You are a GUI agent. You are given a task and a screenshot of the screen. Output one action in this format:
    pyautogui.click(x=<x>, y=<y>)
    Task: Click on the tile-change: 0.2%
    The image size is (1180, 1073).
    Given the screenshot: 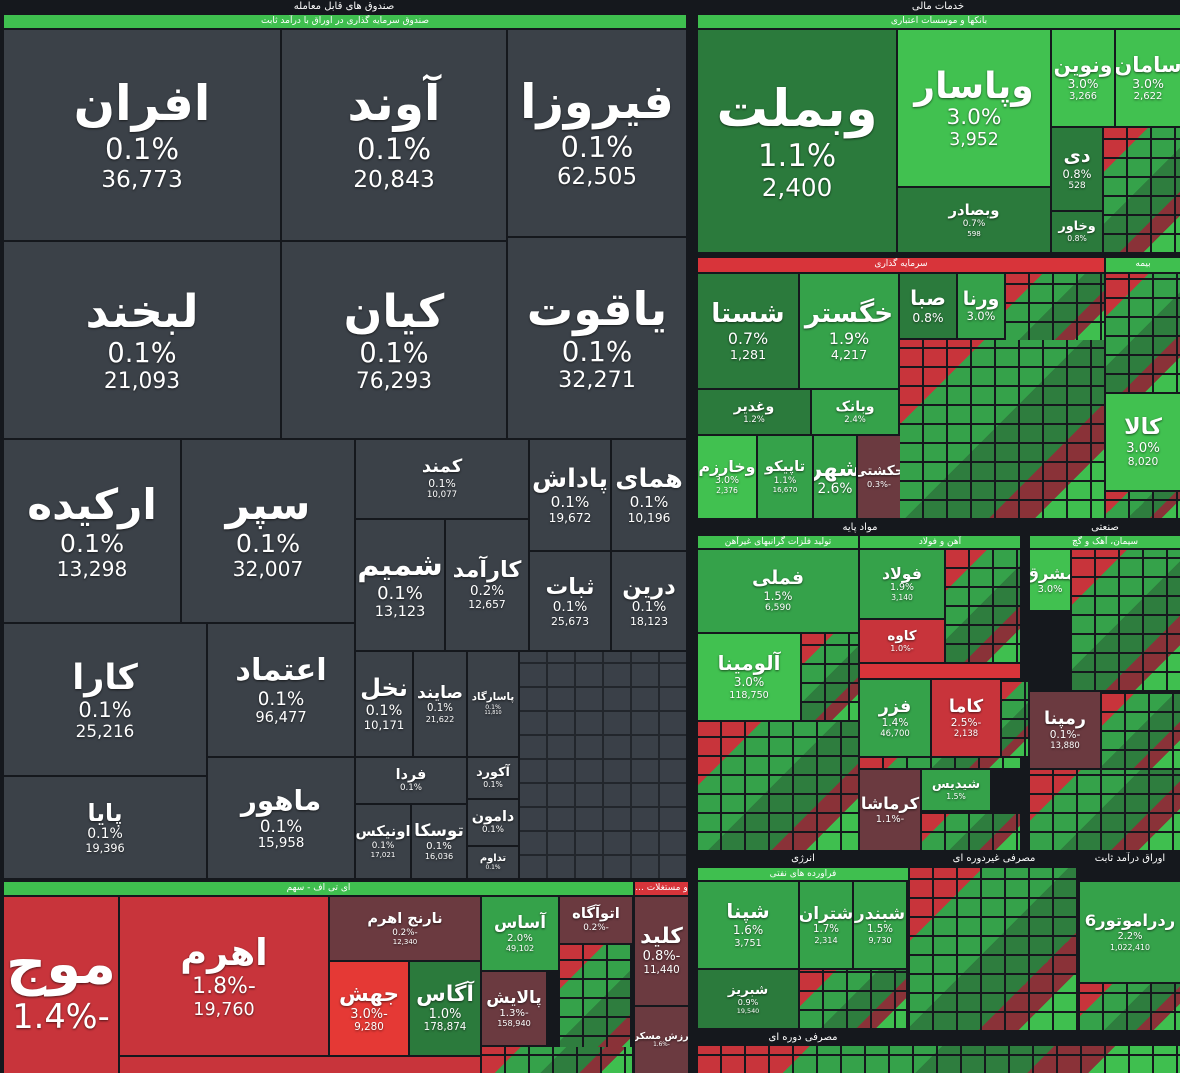 What is the action you would take?
    pyautogui.click(x=487, y=591)
    